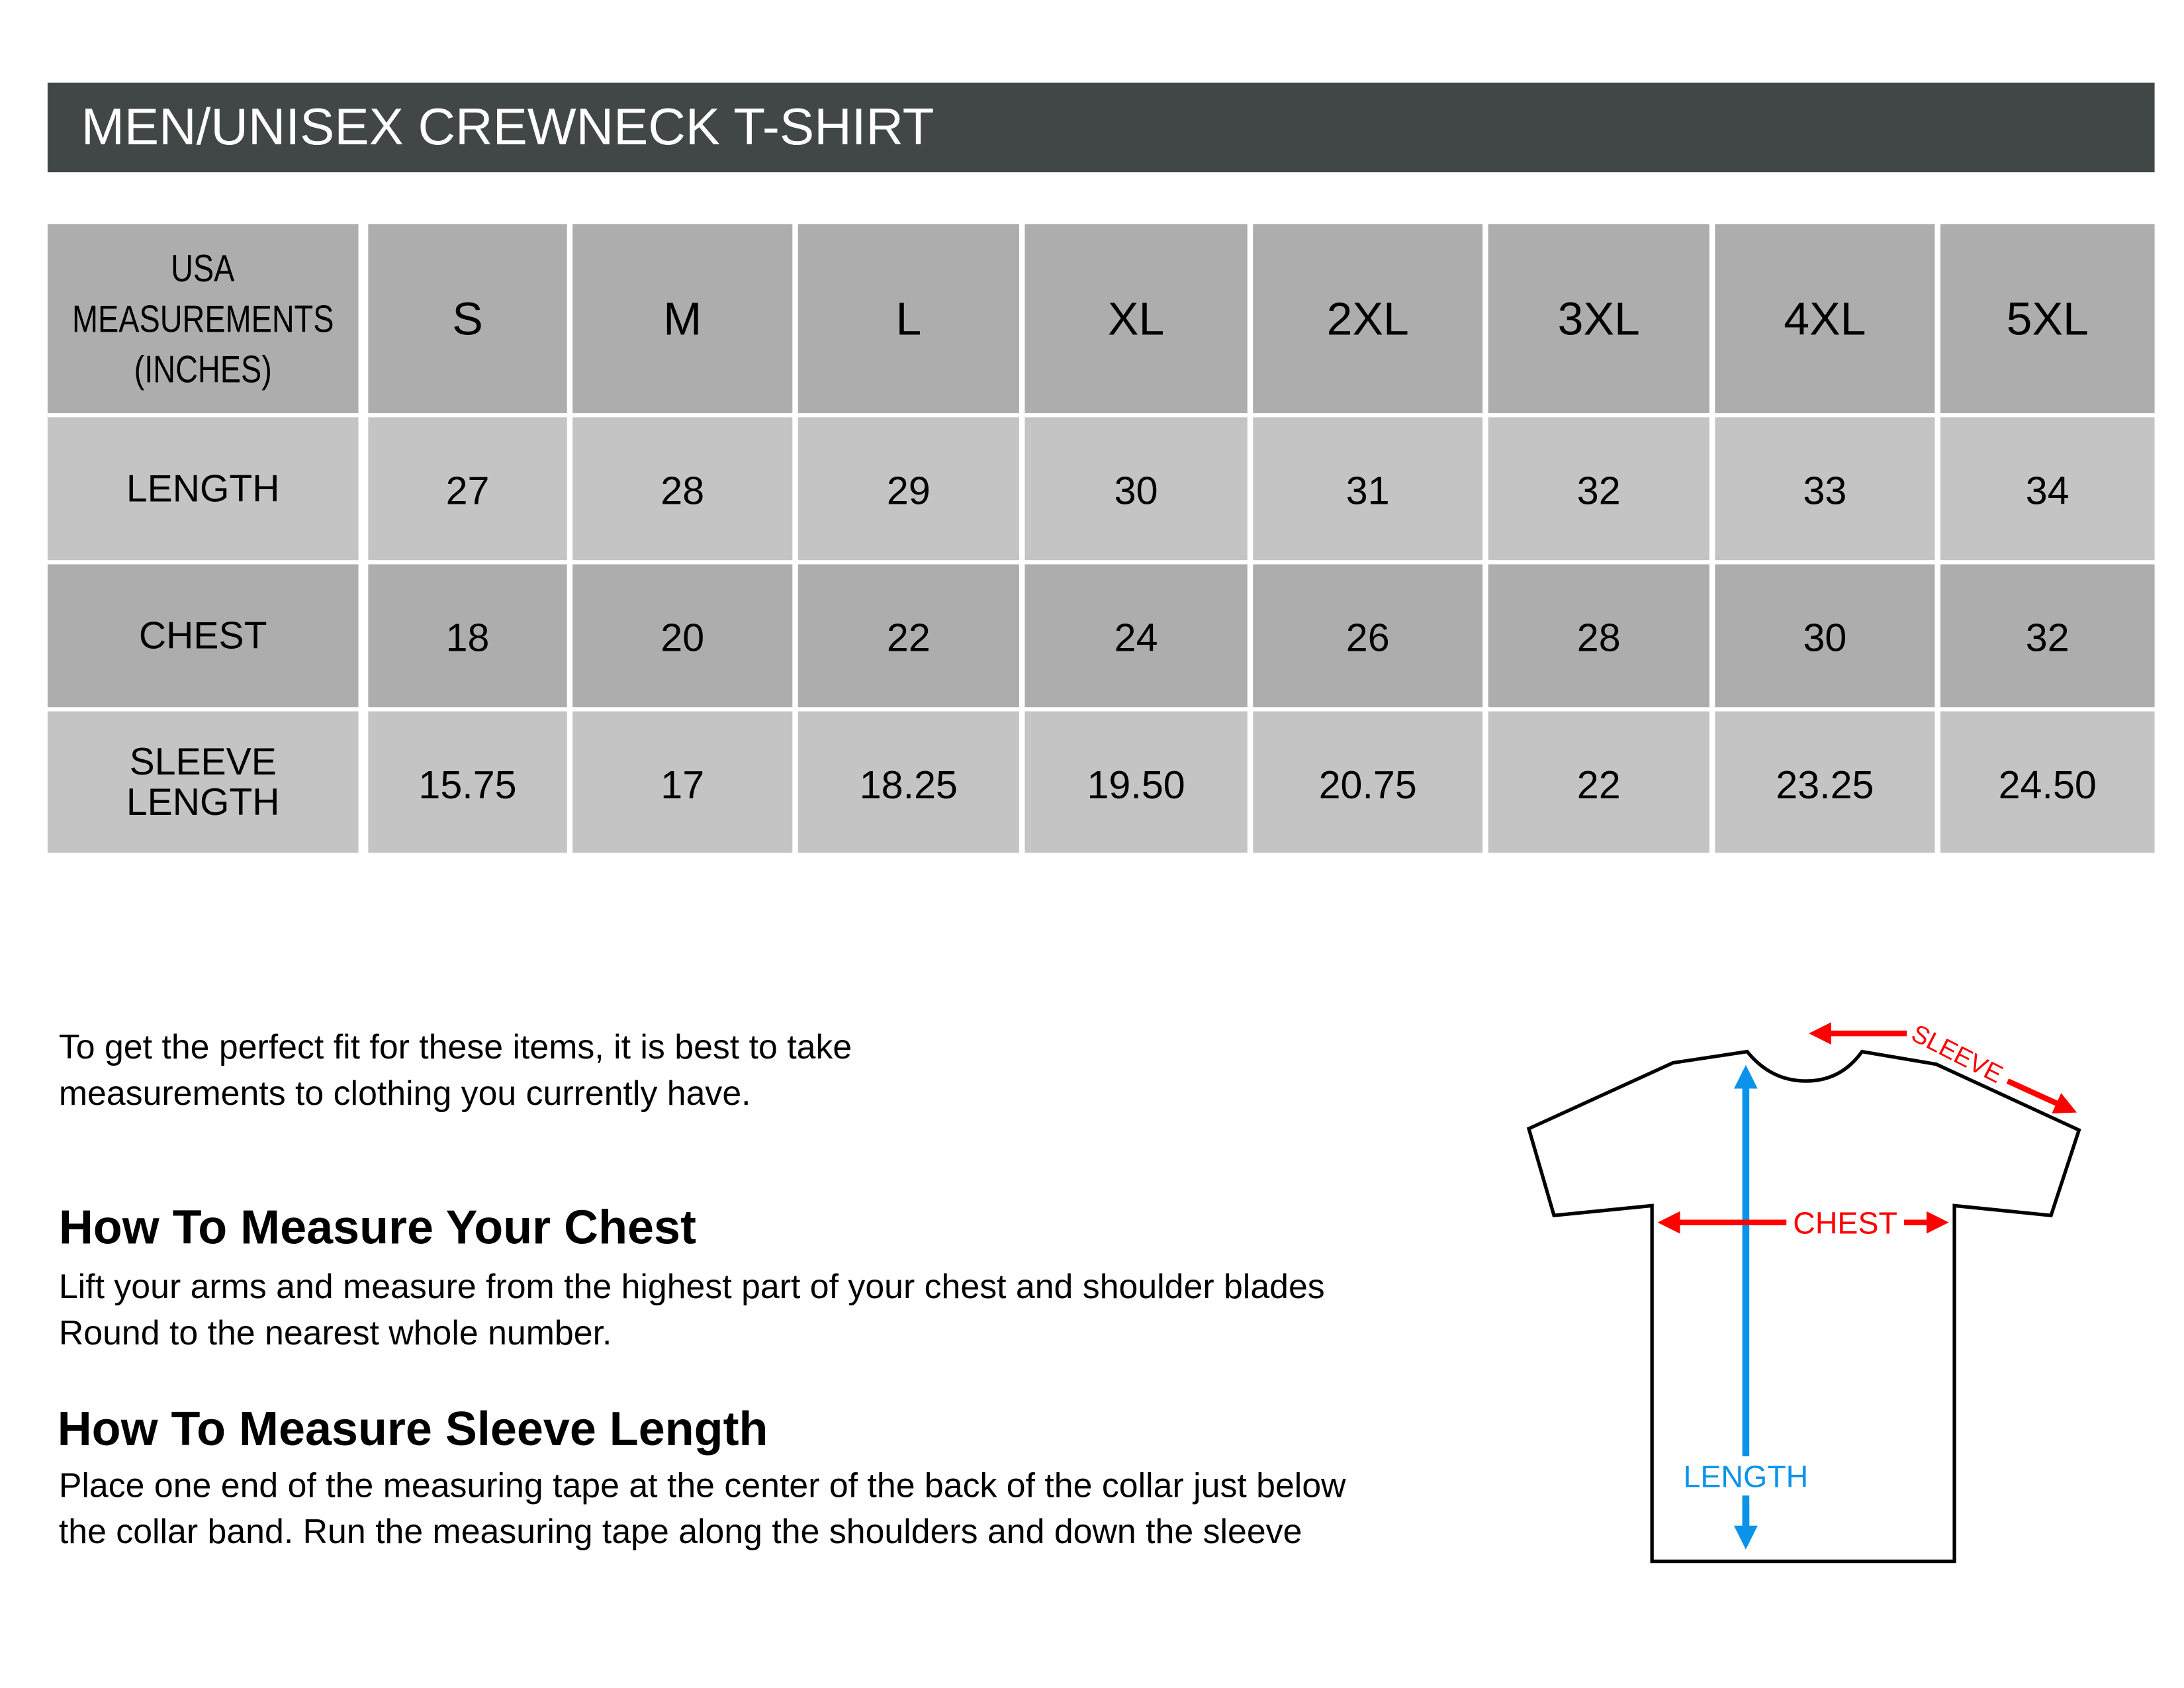  I want to click on table-cell: 17, so click(682, 782).